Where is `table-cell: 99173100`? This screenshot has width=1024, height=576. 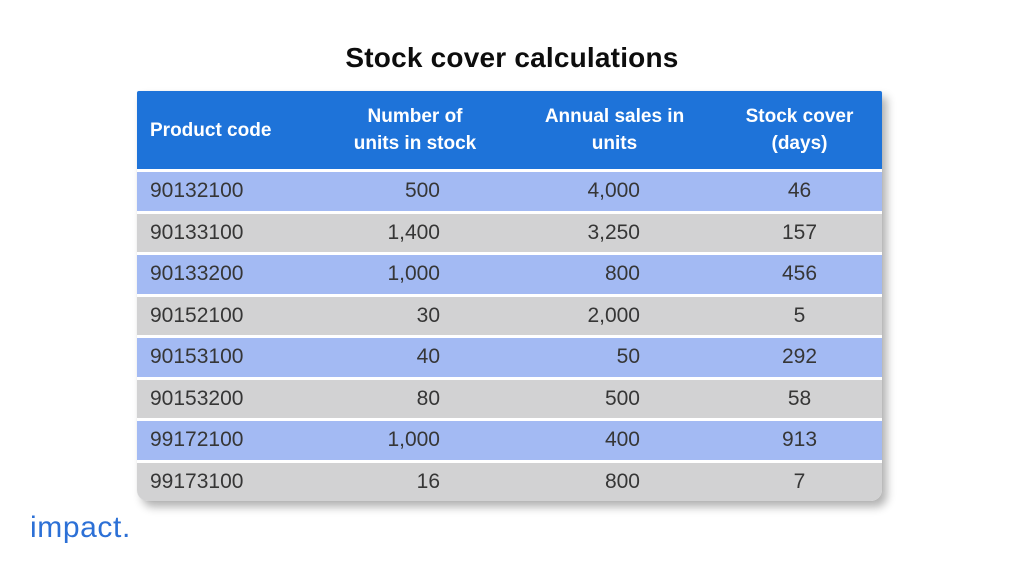
table-cell: 99173100 is located at coordinates (197, 481).